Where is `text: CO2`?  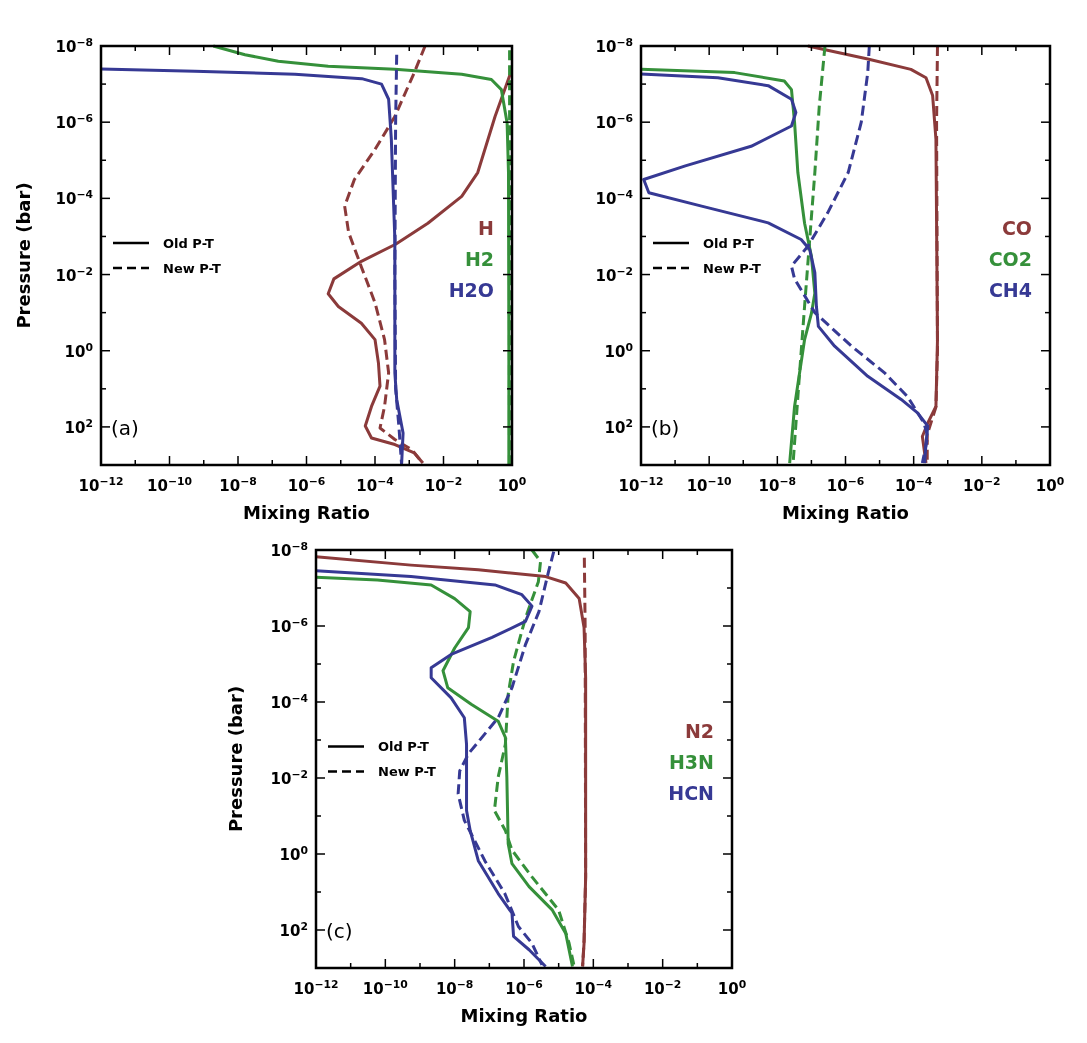
text: CO2 is located at coordinates (1010, 258).